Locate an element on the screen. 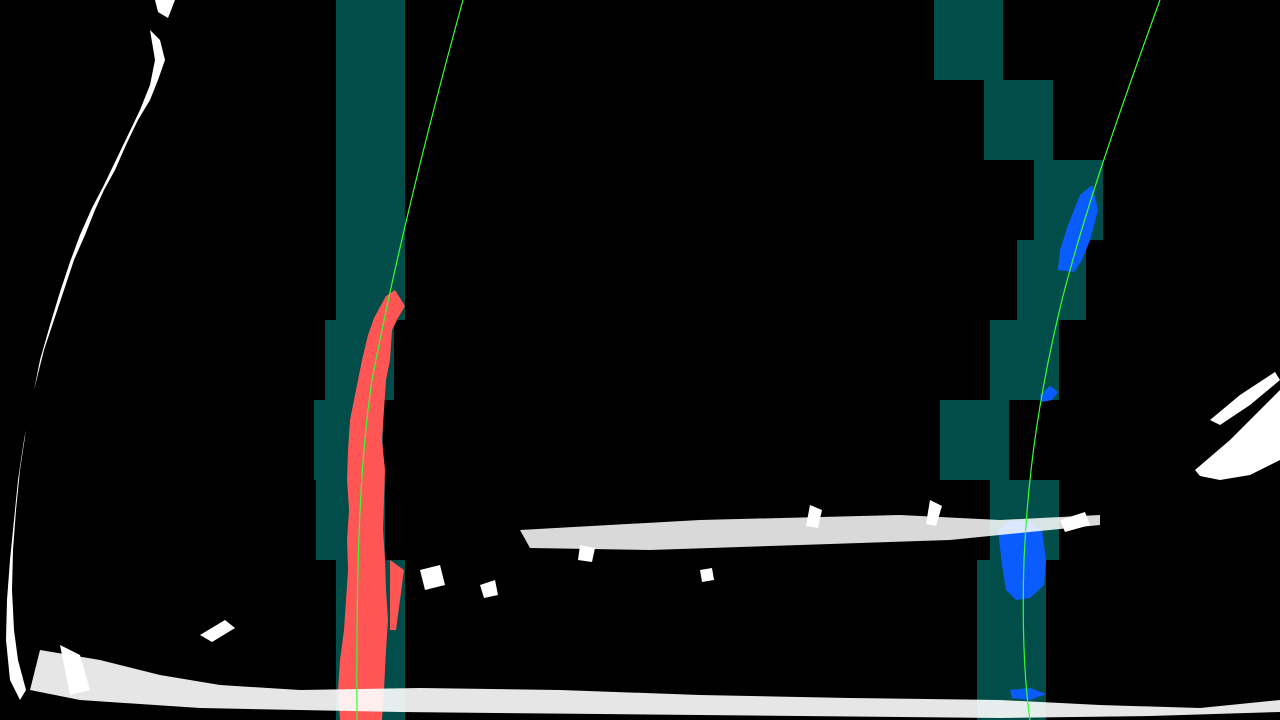 The image size is (1280, 720). right-lane-pixels is located at coordinates (1048, 442).